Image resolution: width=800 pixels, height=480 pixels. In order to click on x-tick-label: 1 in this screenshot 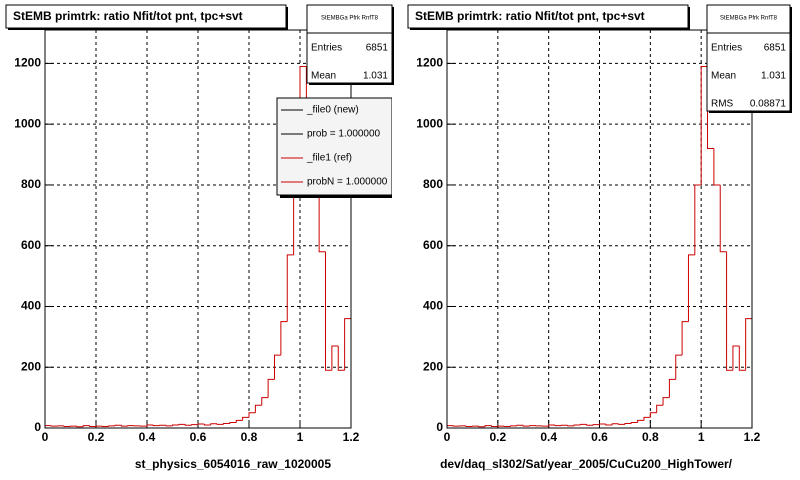, I will do `click(701, 437)`.